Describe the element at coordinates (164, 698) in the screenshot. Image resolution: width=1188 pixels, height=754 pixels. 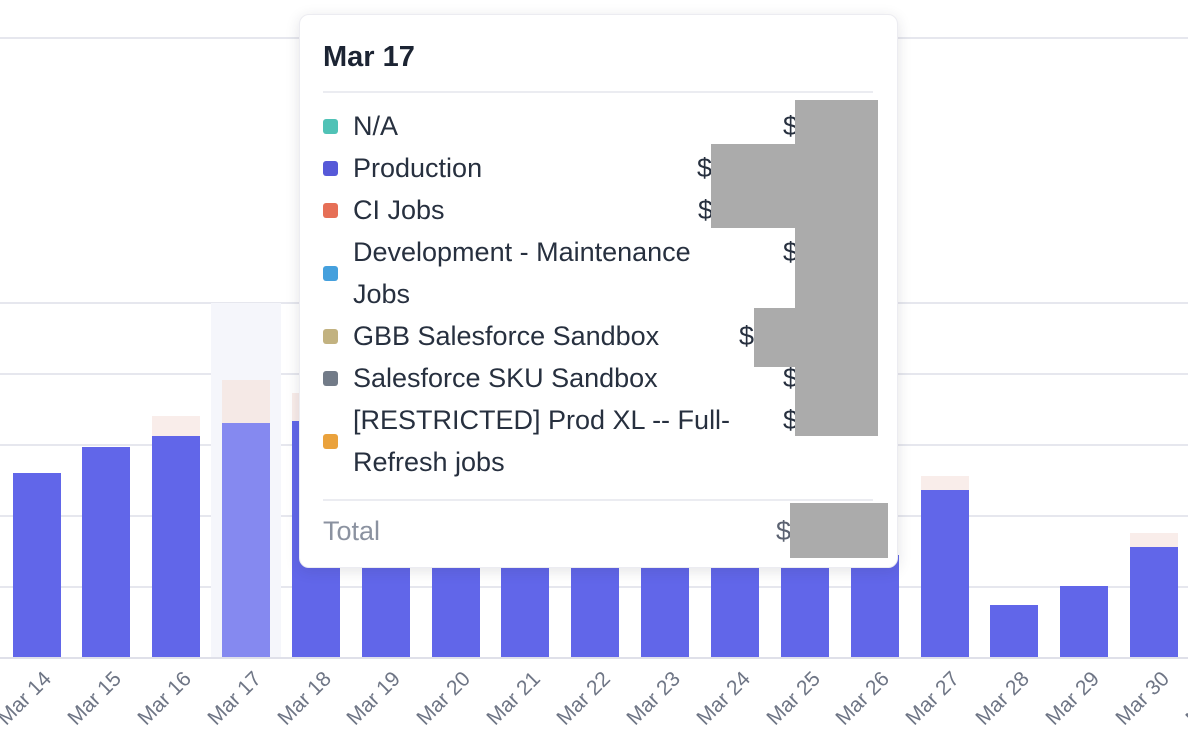
I see `x-axis-label: Mar 16` at that location.